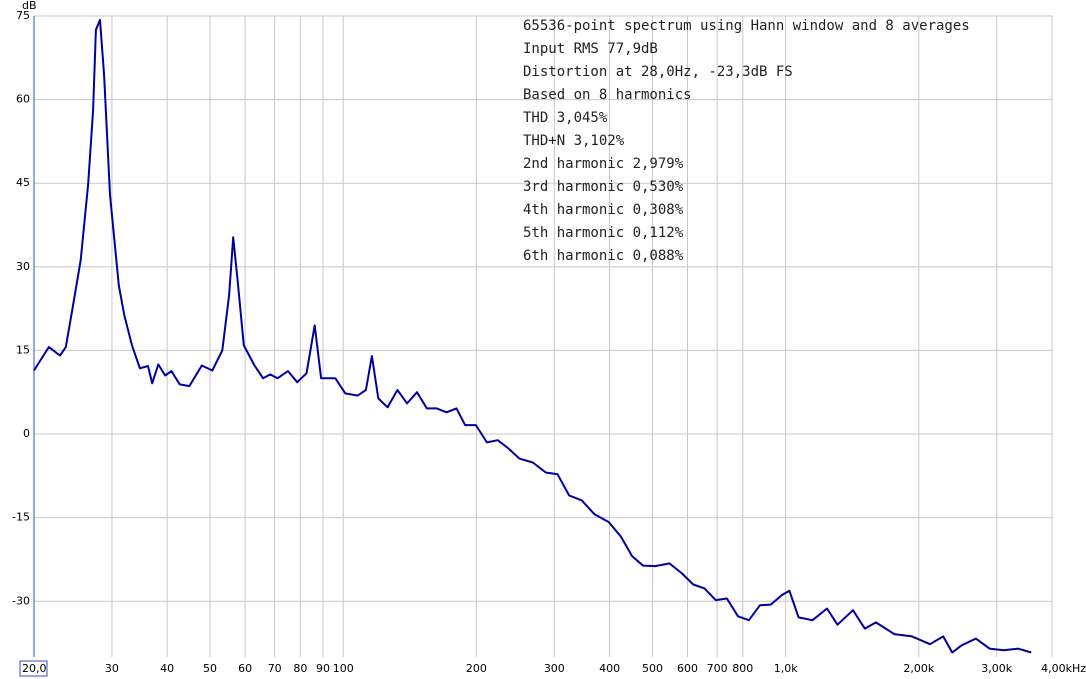 The image size is (1086, 679). What do you see at coordinates (603, 256) in the screenshot?
I see `annotation: 6th harmonic 0,088%` at bounding box center [603, 256].